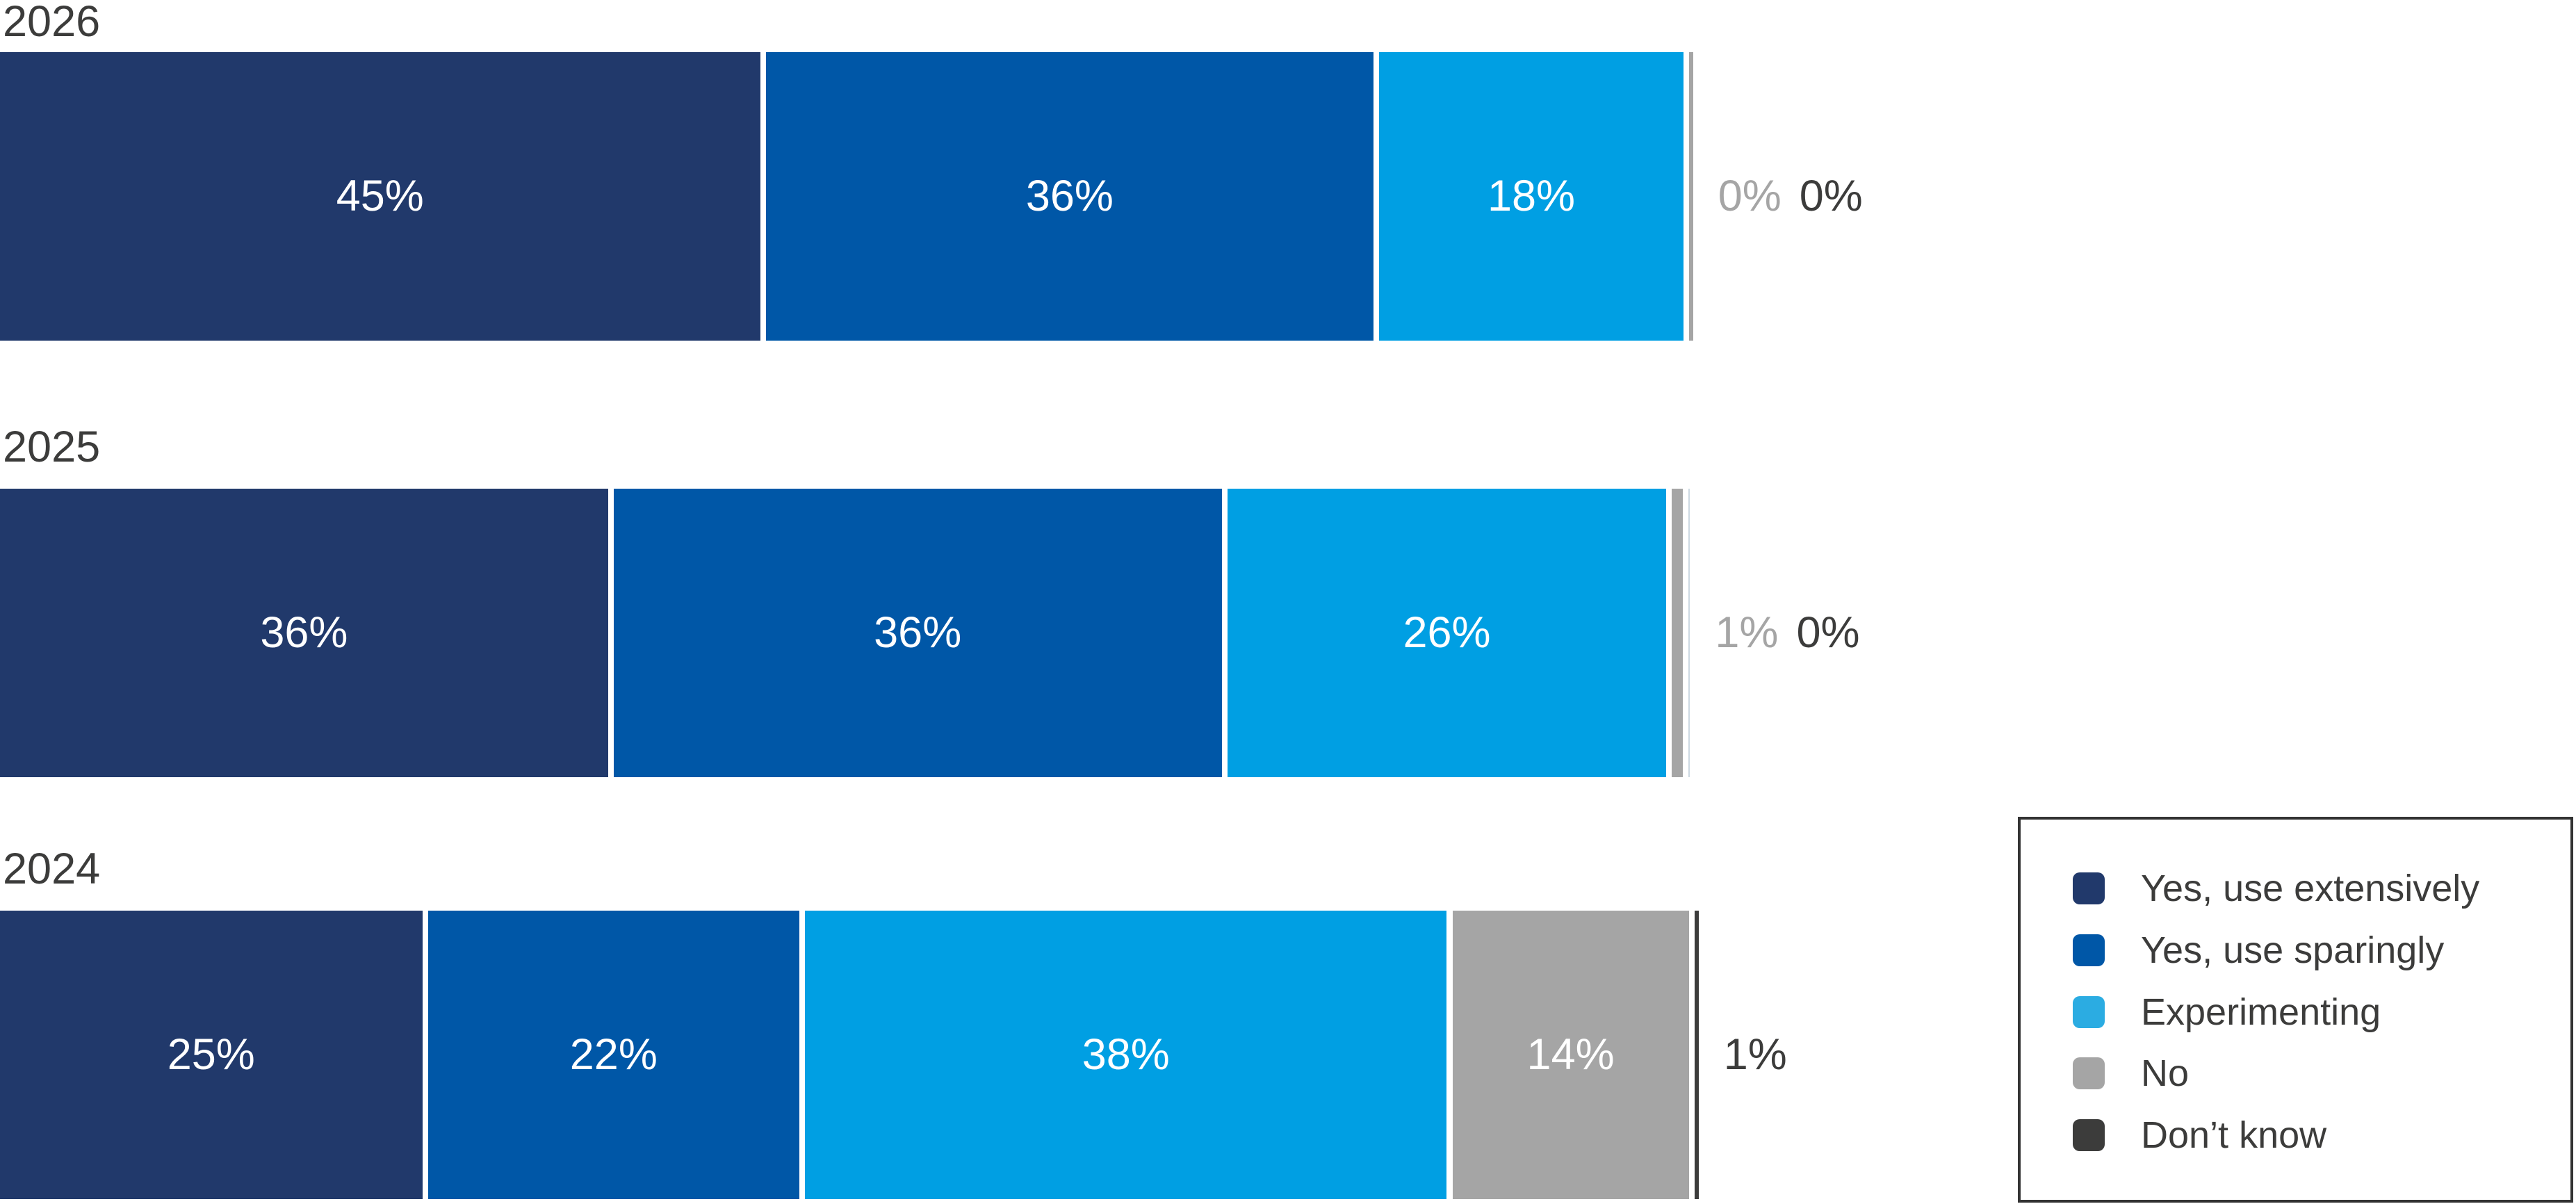 The image size is (2576, 1204). I want to click on legend-item-label: Experimenting, so click(2261, 1012).